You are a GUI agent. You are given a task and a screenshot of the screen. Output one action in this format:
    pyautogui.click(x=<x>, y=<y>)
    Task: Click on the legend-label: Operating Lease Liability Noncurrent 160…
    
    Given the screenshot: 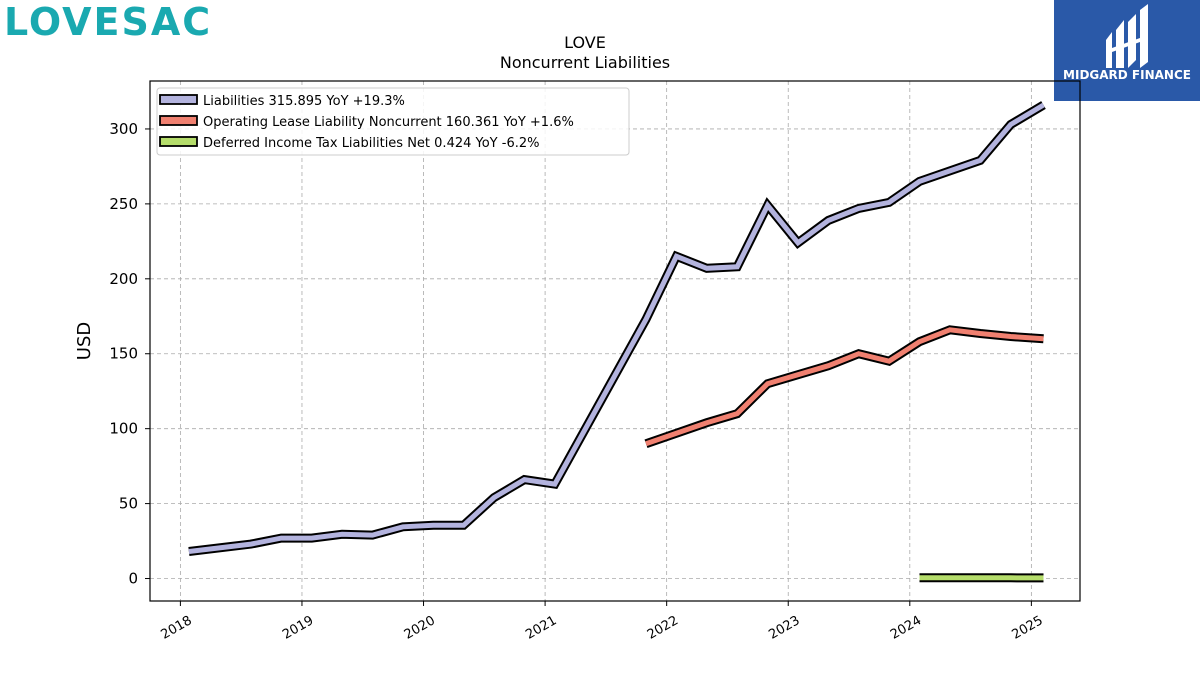 What is the action you would take?
    pyautogui.click(x=388, y=122)
    